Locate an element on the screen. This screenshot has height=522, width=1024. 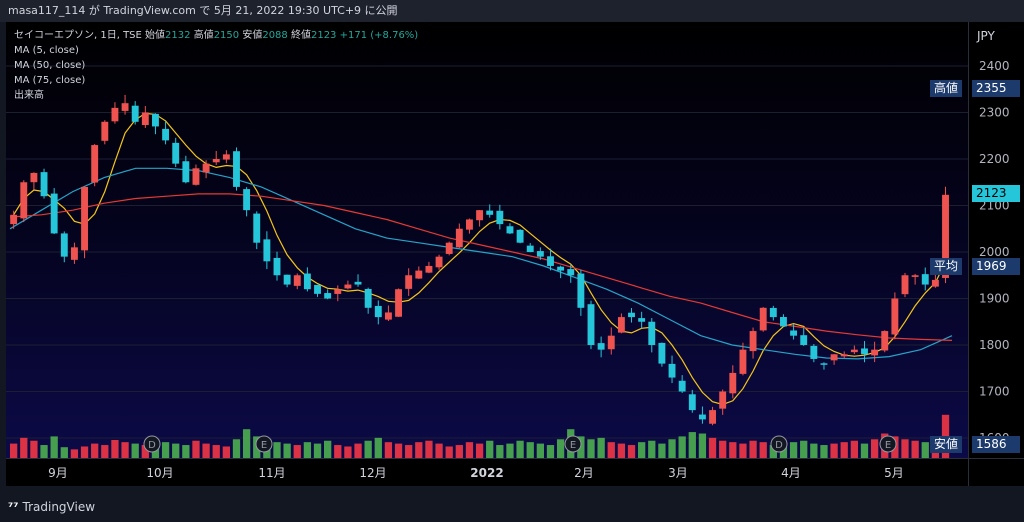
time-tick-label: 9月 is located at coordinates (58, 473).